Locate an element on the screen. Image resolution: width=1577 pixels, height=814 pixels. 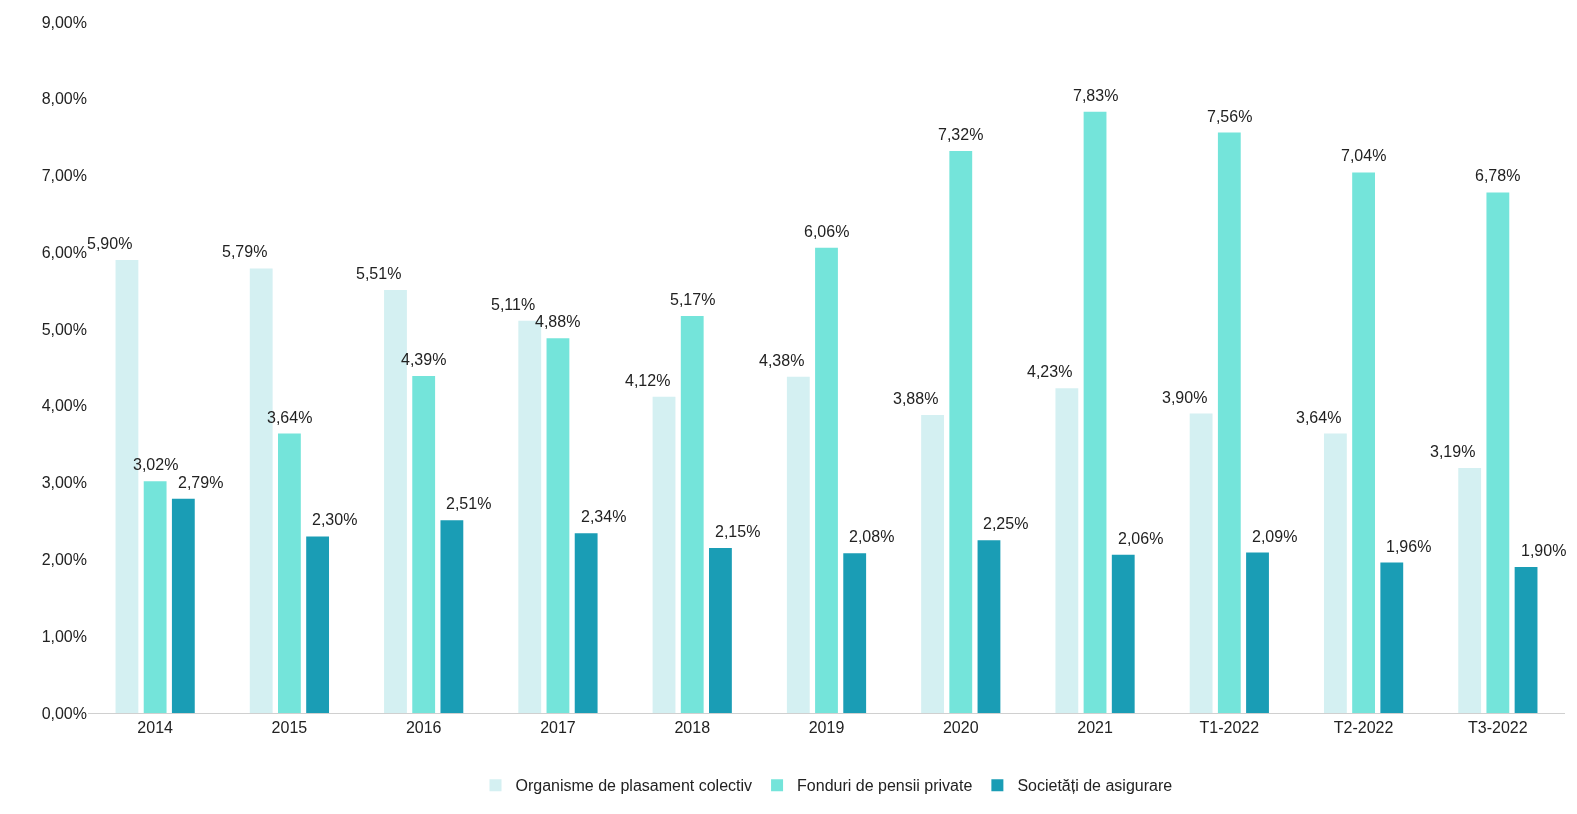
data-label: 3,88% is located at coordinates (916, 398).